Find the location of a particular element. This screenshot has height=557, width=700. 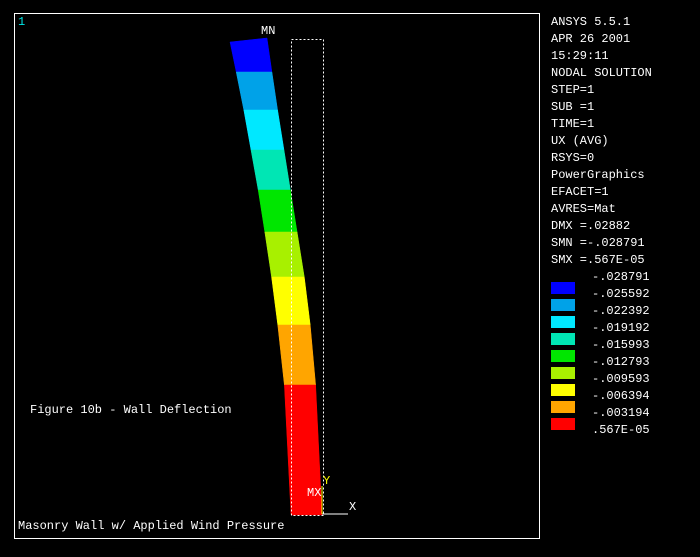

info-line: SUB =1 is located at coordinates (572, 107).